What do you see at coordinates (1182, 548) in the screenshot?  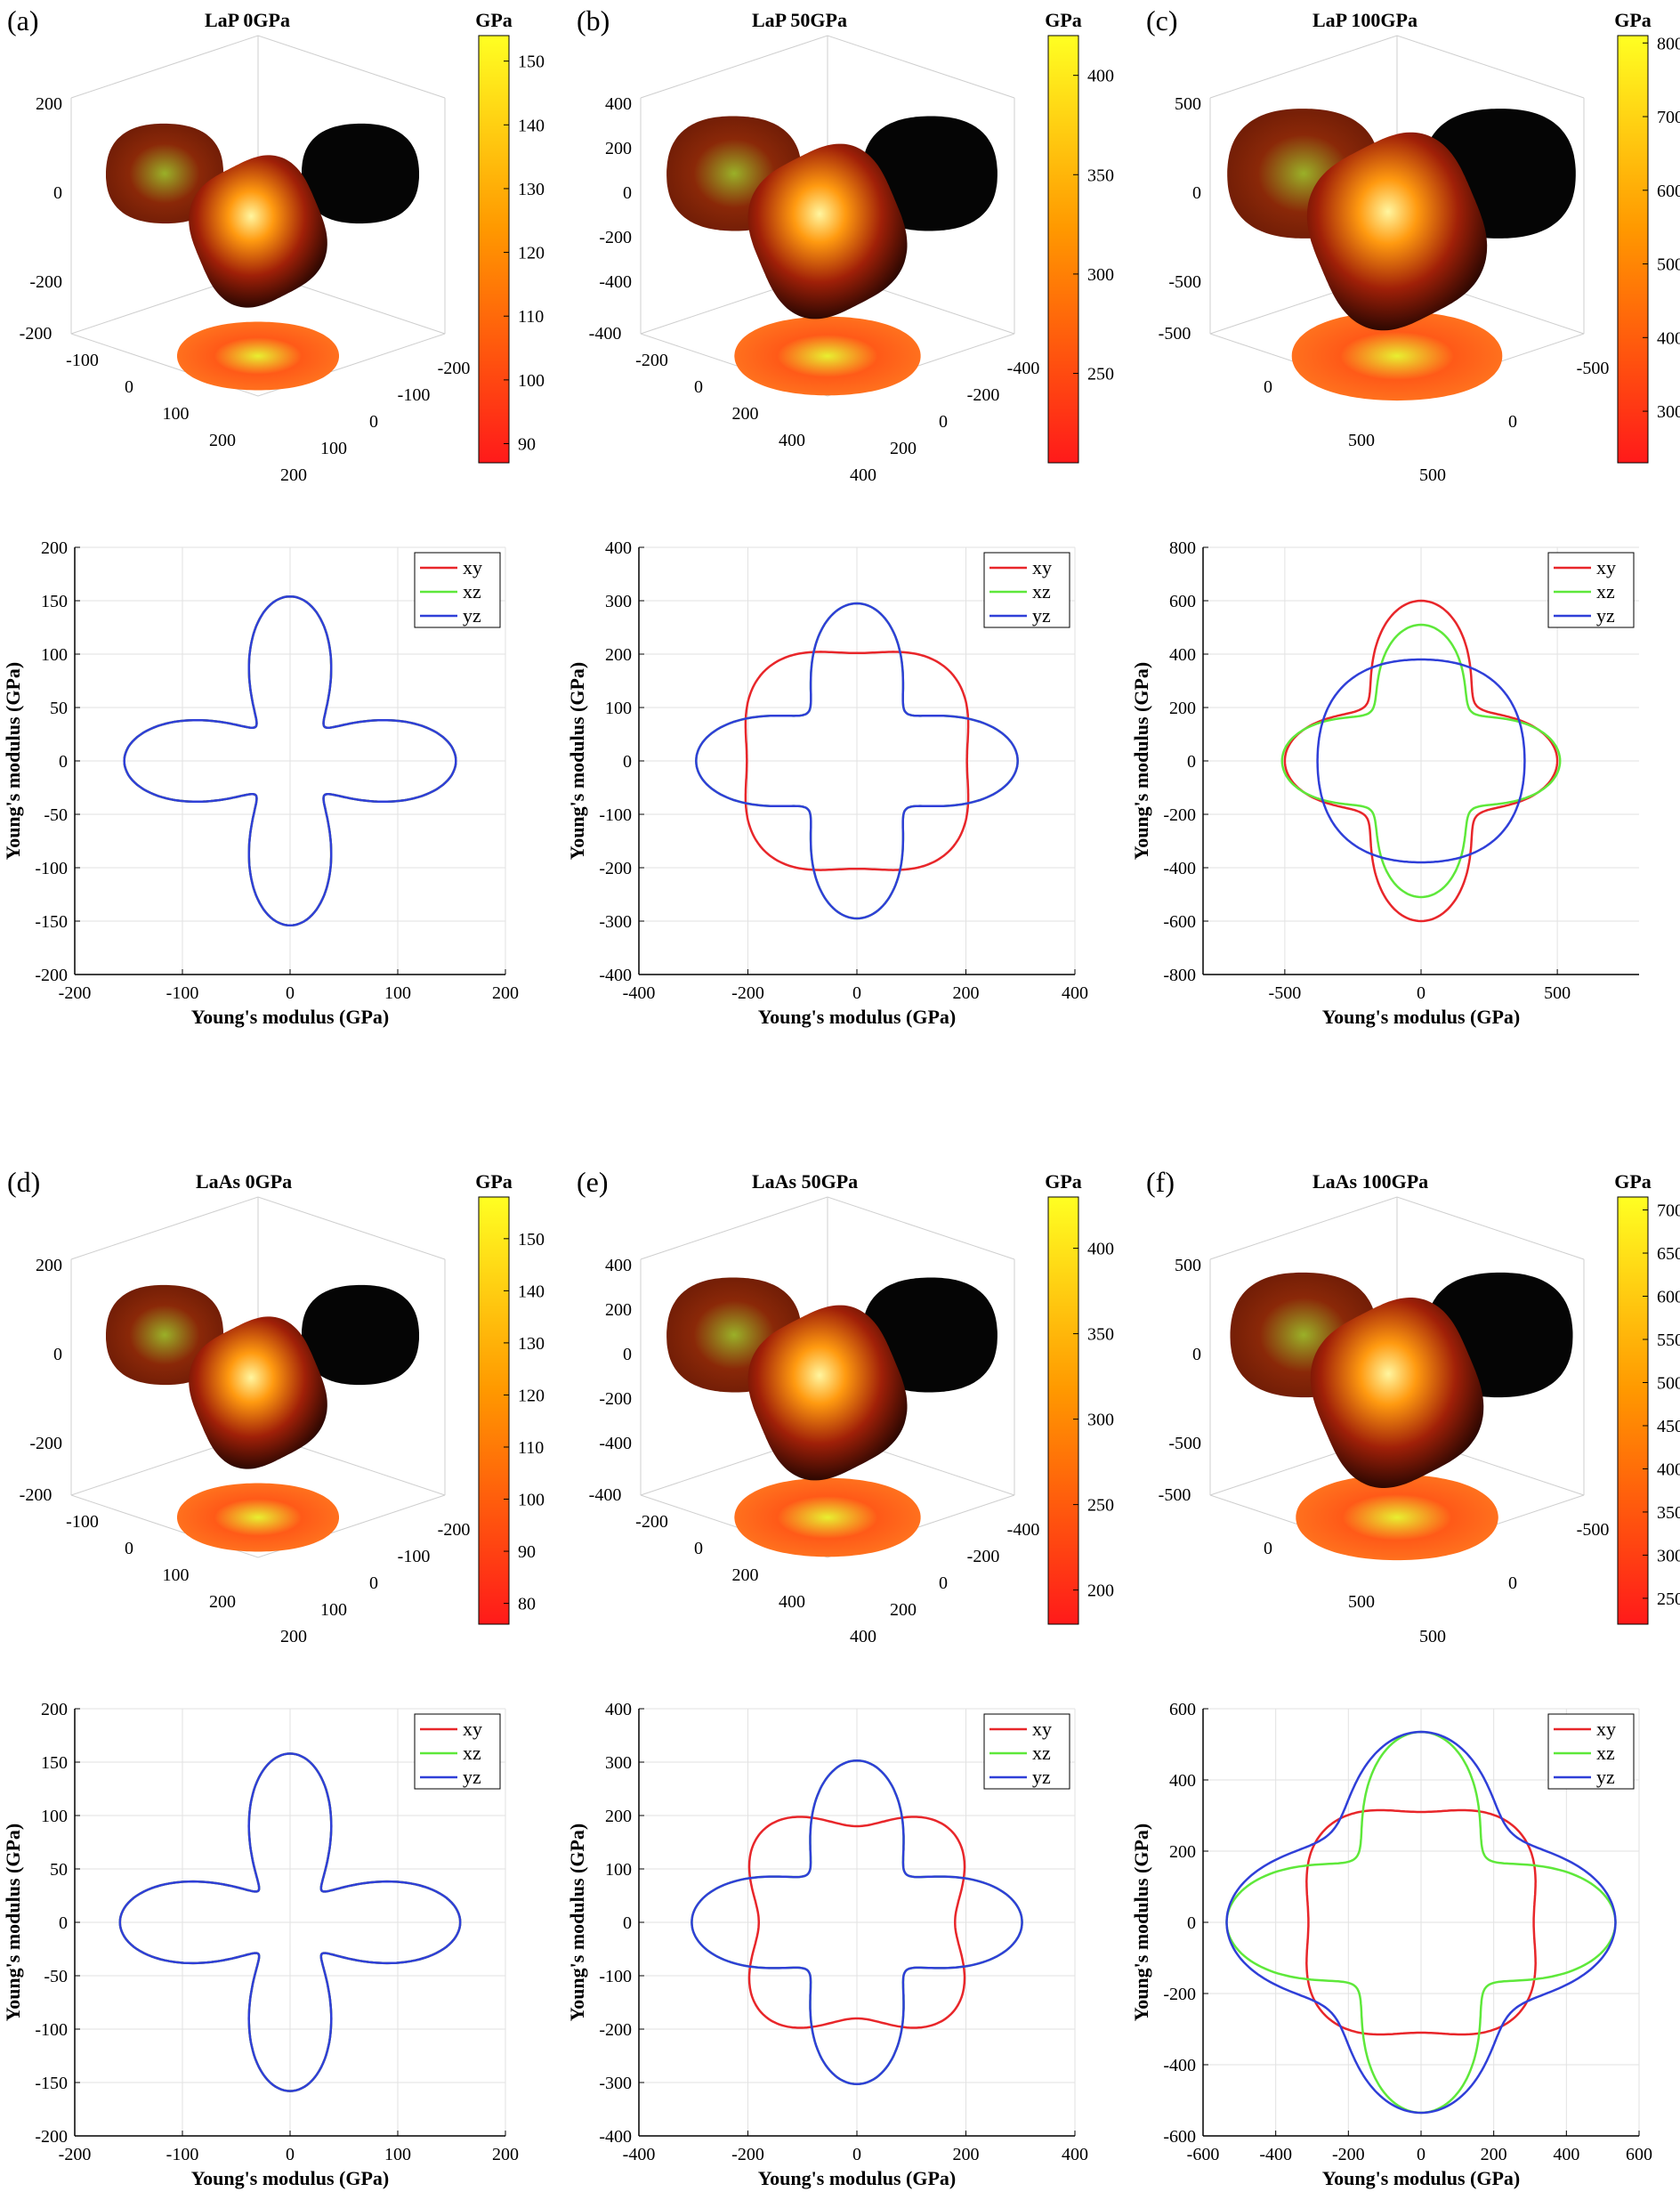 I see `y-tick-label: 800` at bounding box center [1182, 548].